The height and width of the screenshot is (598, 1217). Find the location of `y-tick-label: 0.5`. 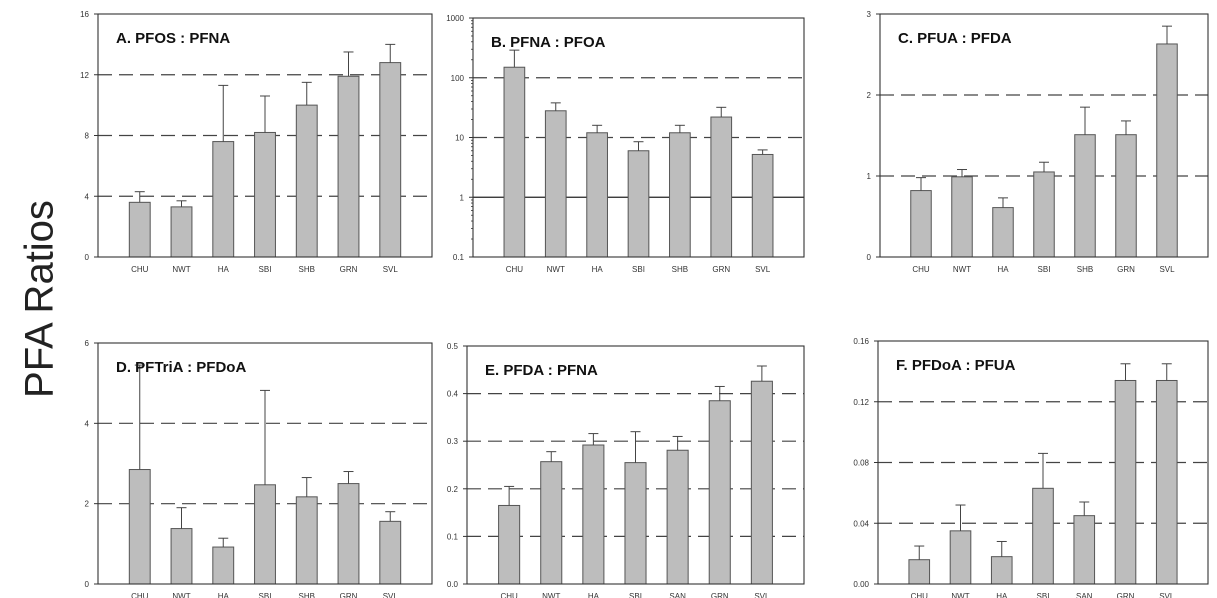

y-tick-label: 0.5 is located at coordinates (453, 346).